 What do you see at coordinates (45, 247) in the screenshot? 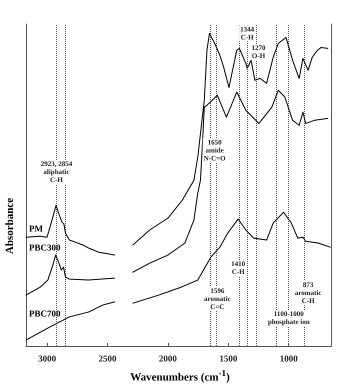
I see `series-label: PBC300` at bounding box center [45, 247].